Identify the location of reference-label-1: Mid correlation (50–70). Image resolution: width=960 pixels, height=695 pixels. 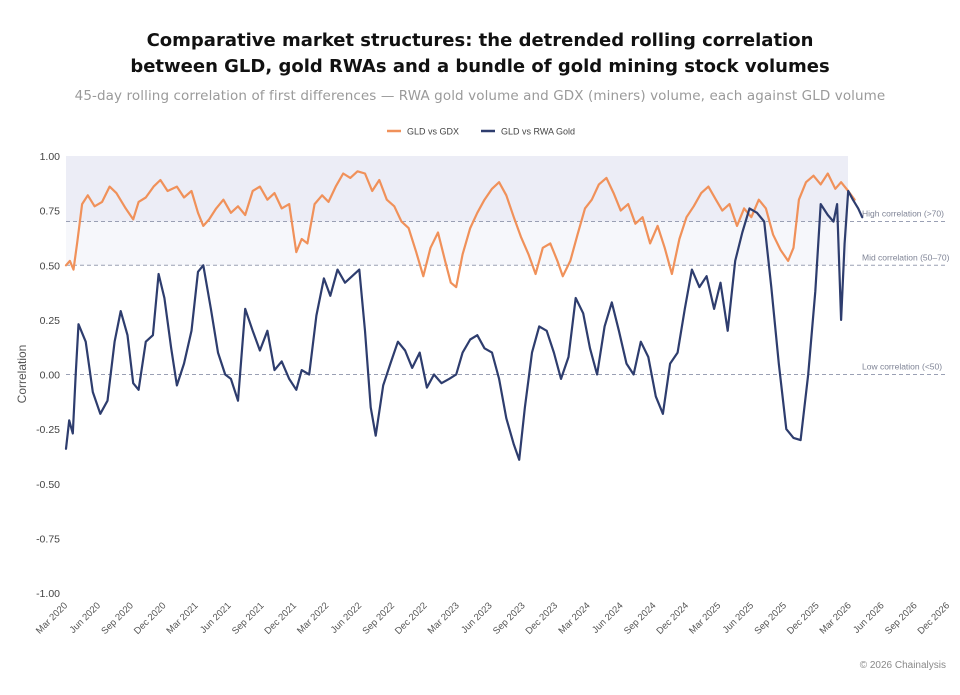
(906, 257).